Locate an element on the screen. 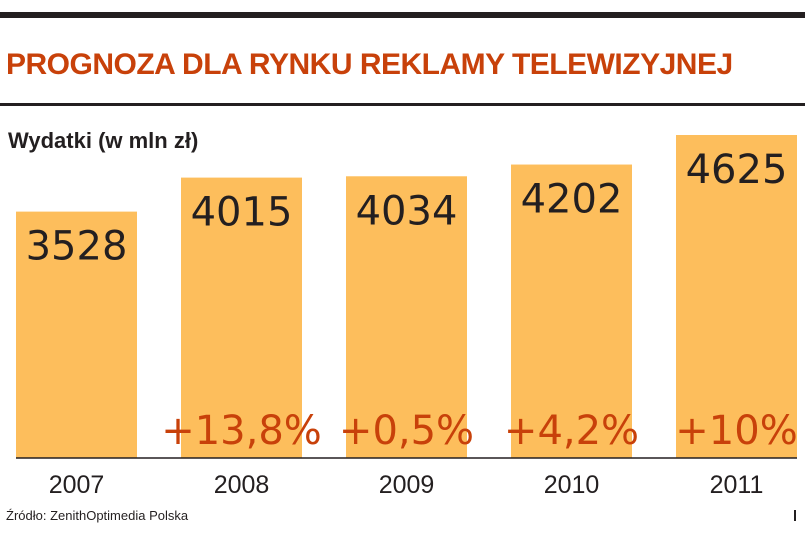  bar-2007 is located at coordinates (76, 334).